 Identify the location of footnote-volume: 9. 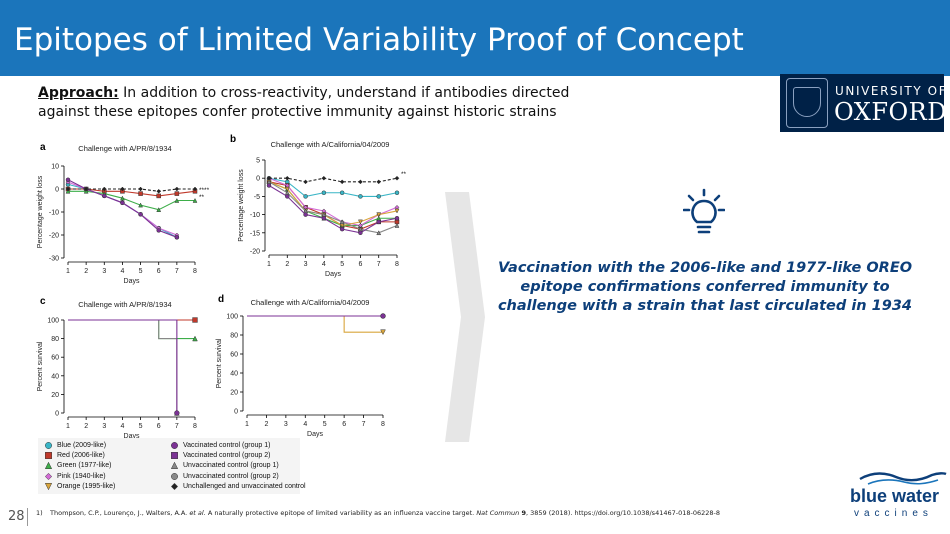
(522, 513).